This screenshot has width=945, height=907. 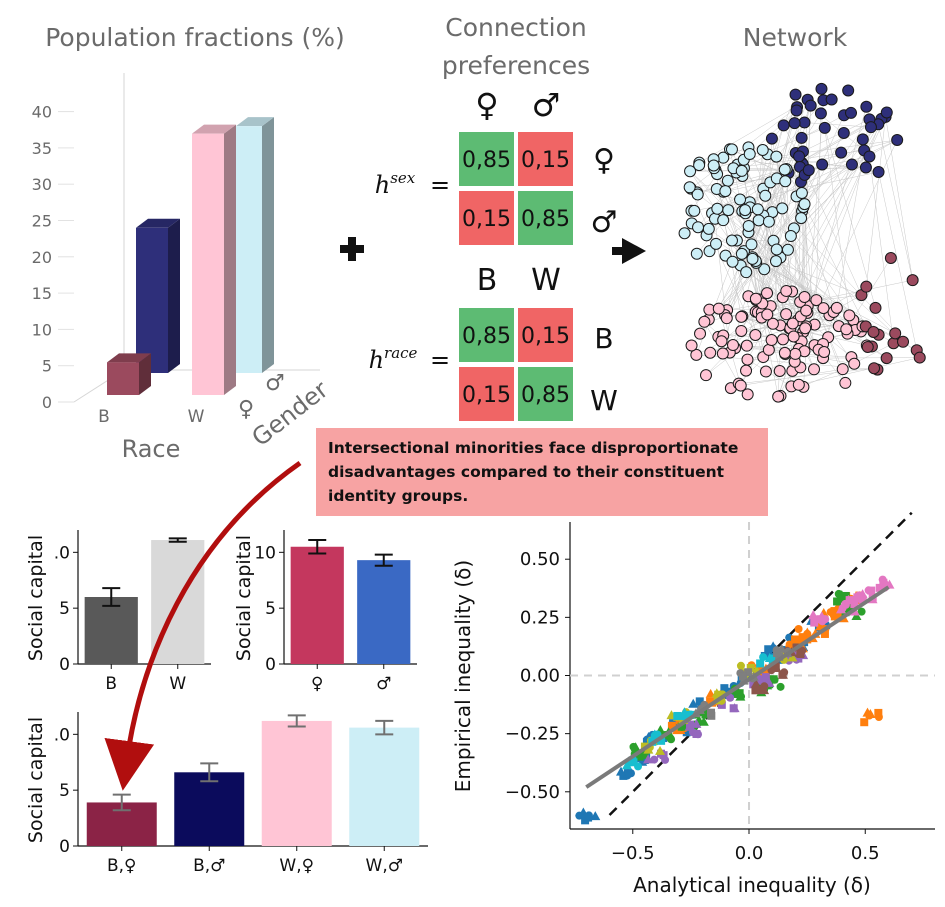 I want to click on race-matrix: 0,85 0,15 0,15 0,85, so click(x=516, y=364).